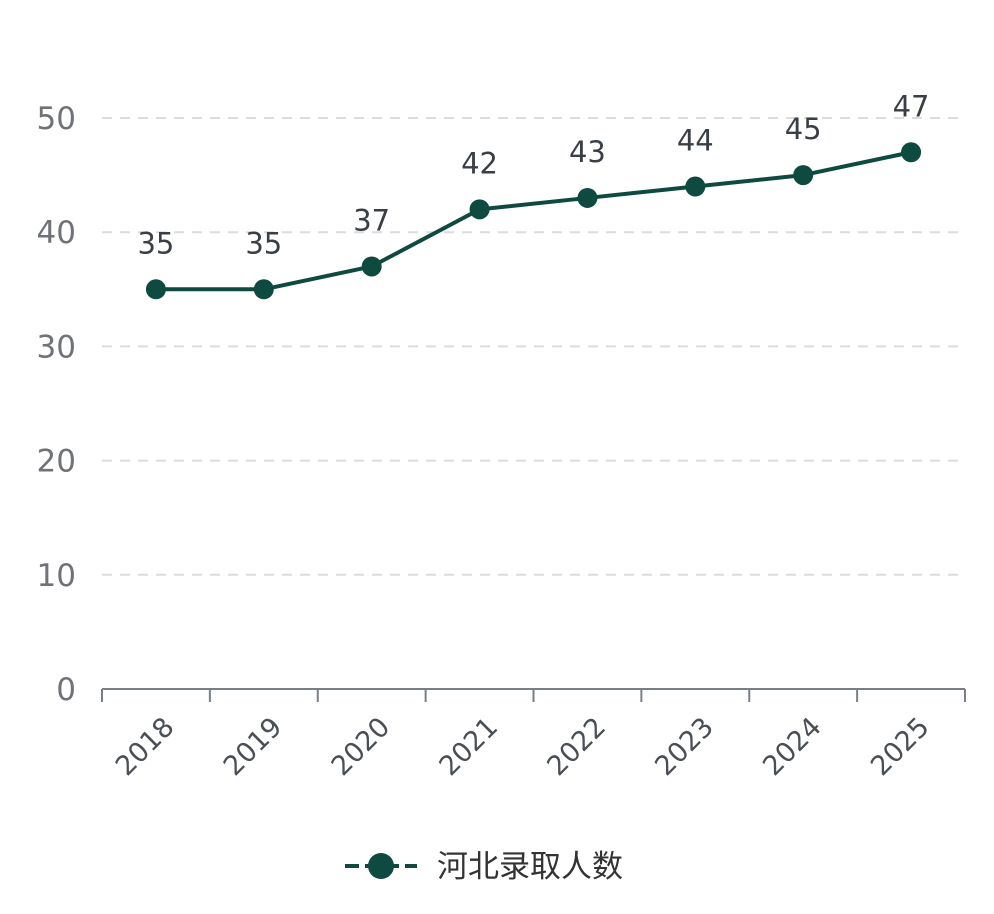 Image resolution: width=994 pixels, height=914 pixels. I want to click on y-tick-label-50: 50, so click(56, 119).